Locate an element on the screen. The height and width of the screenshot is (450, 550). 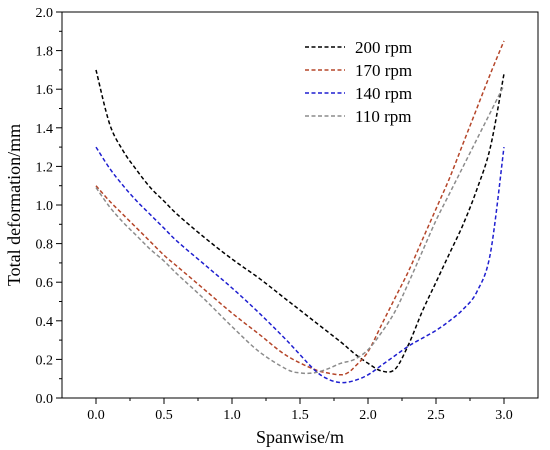
x-axis-label: Spanwise/m is located at coordinates (300, 437).